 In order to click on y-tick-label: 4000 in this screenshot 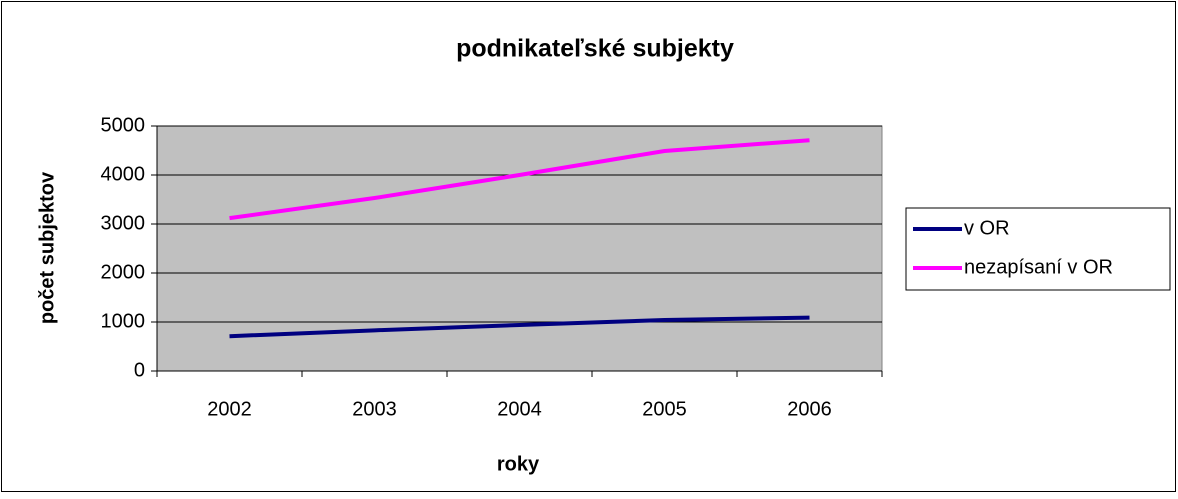, I will do `click(123, 174)`.